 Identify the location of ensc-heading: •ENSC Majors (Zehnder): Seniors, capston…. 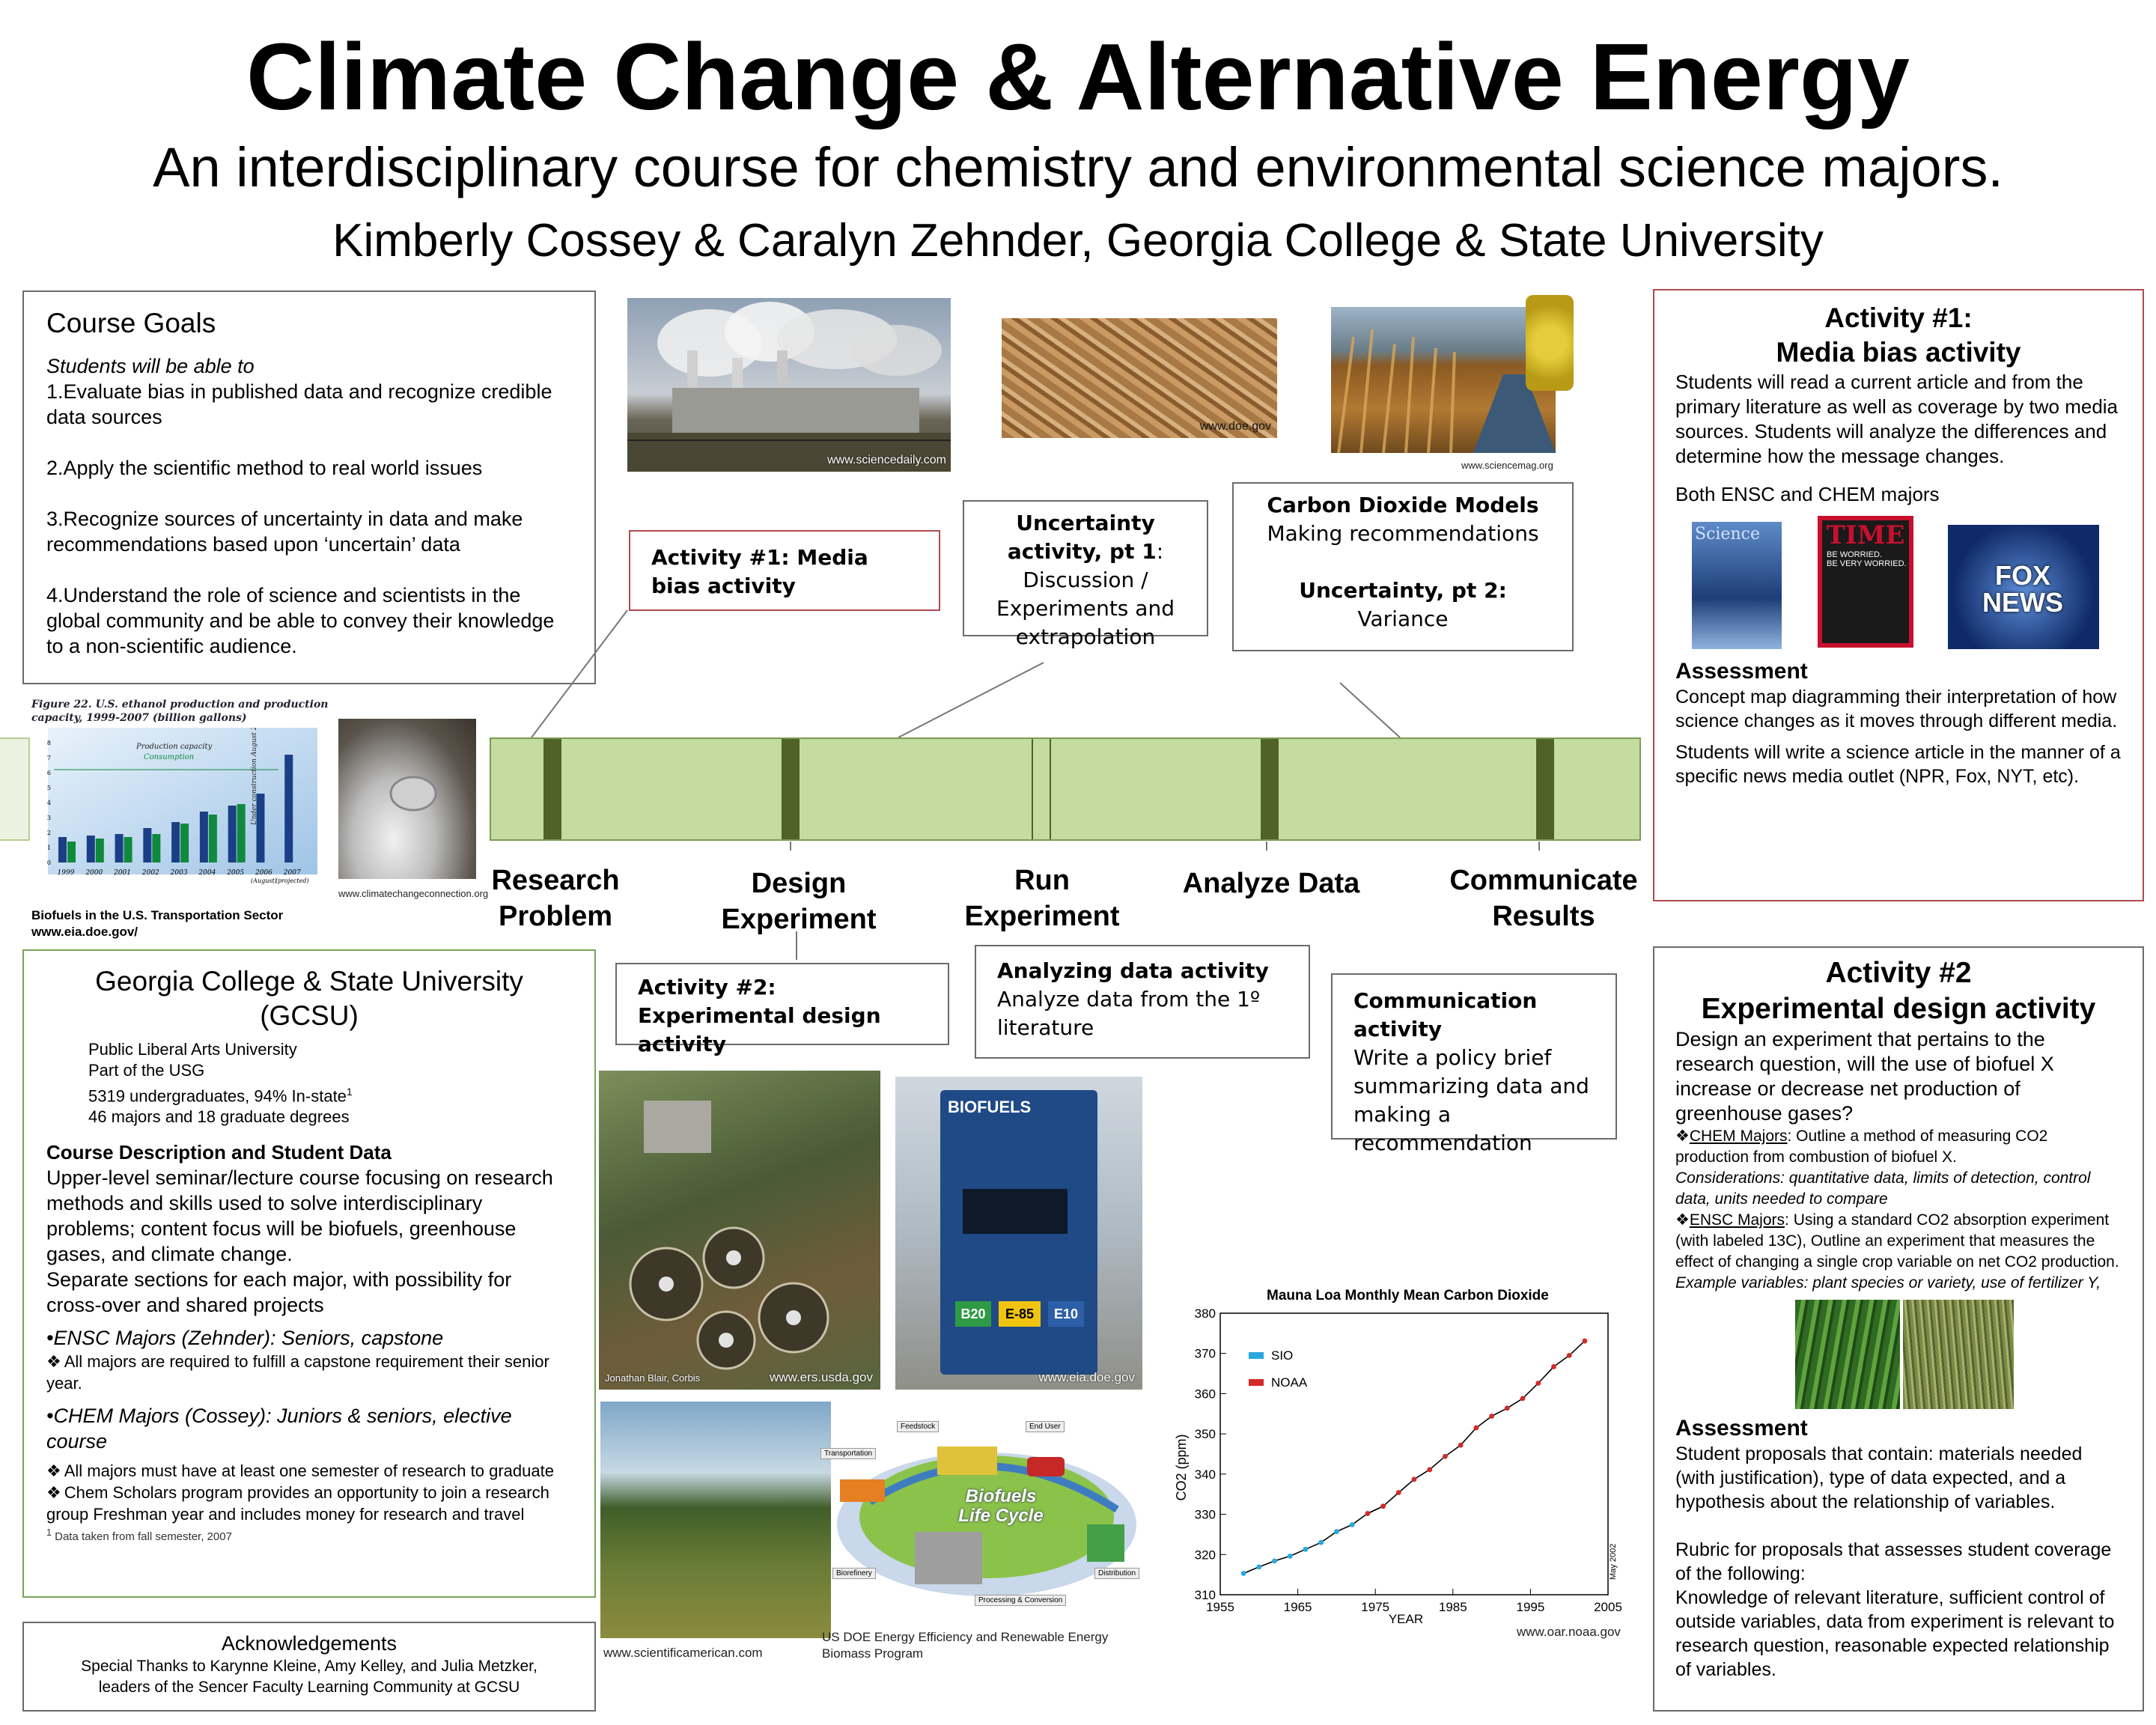
(245, 1338).